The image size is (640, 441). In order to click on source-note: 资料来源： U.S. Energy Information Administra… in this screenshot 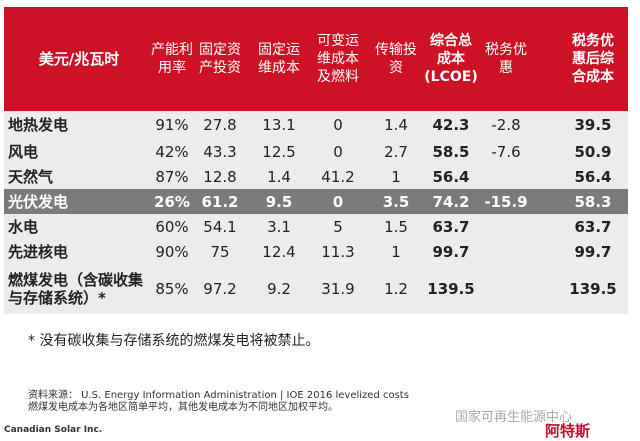, I will do `click(218, 402)`.